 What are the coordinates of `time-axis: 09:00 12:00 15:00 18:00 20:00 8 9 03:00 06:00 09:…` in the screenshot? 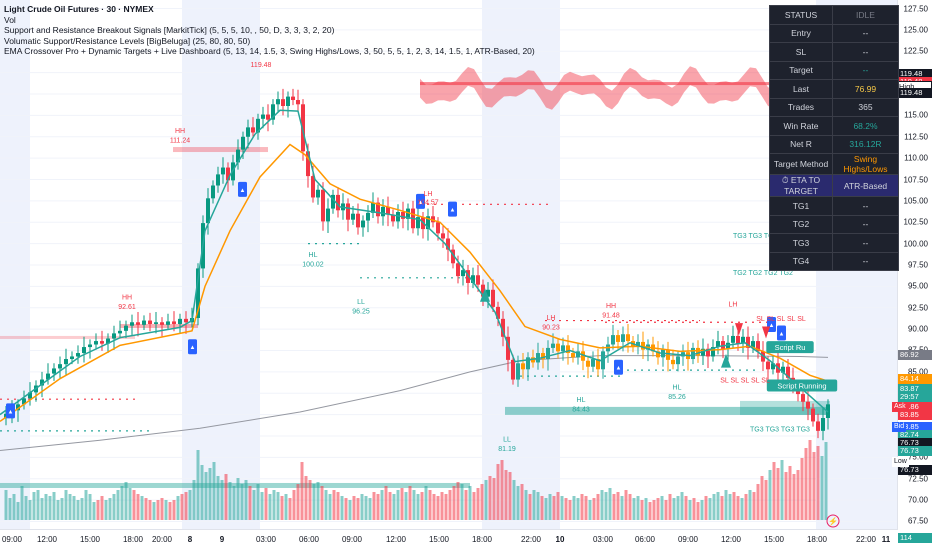 It's located at (449, 539).